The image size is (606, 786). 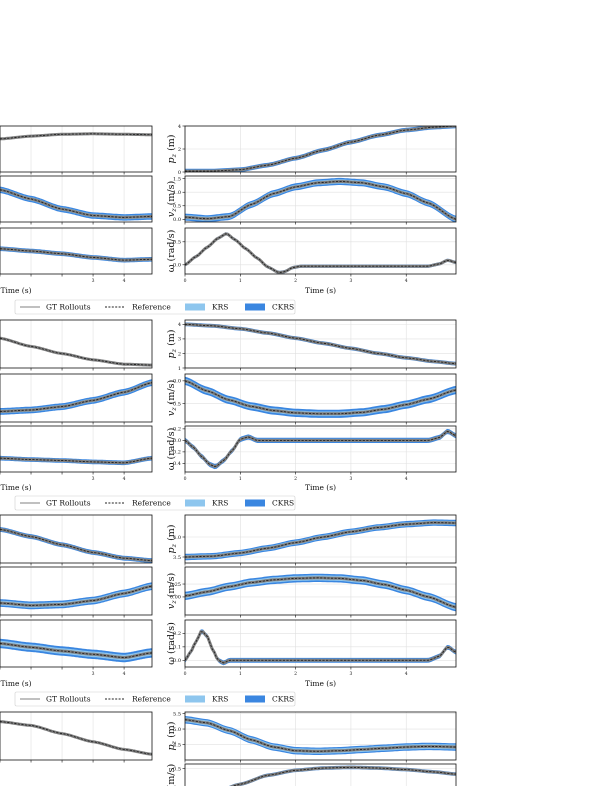 I want to click on g2-left-r1-gt-rollouts, so click(x=76, y=351).